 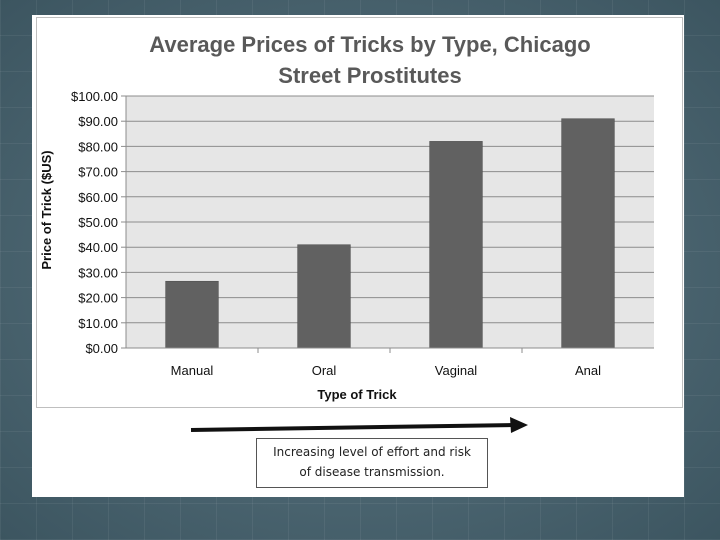 I want to click on y-tick-label: $80.00, so click(x=98, y=146).